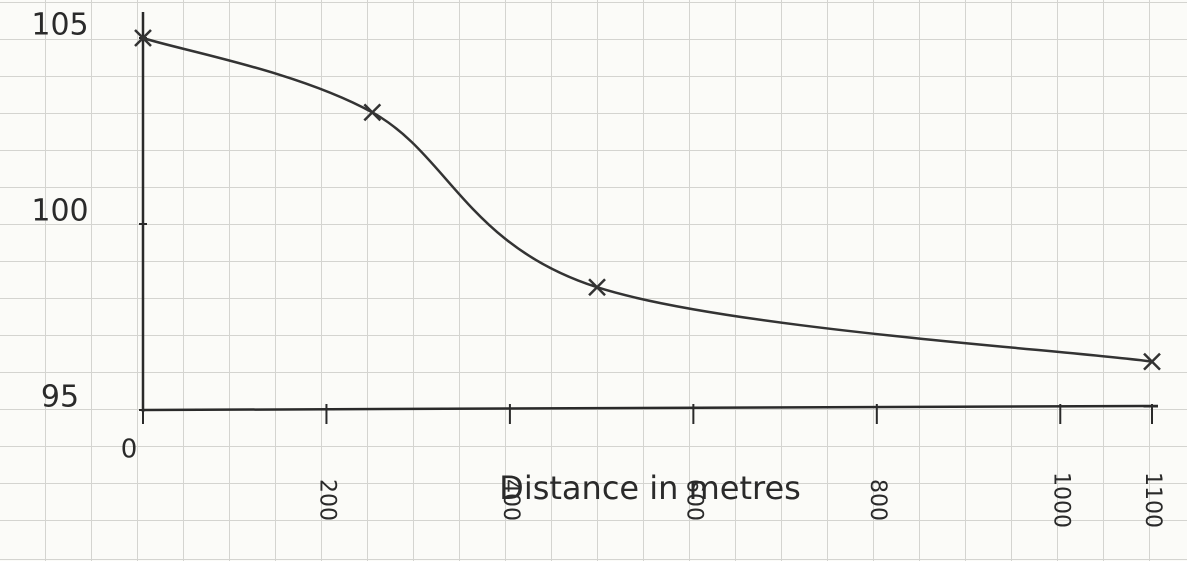  What do you see at coordinates (510, 500) in the screenshot?
I see `x-tick-label: 400` at bounding box center [510, 500].